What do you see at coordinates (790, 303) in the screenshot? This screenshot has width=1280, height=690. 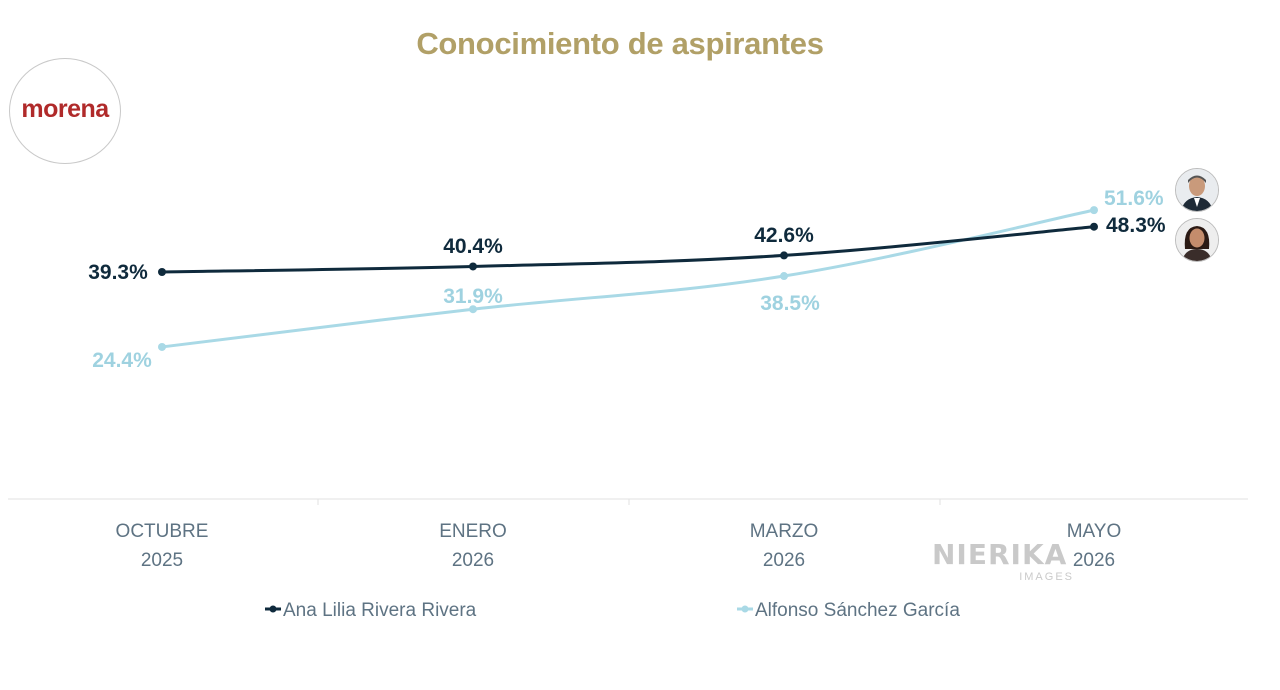 I see `data-label: 38.5%` at bounding box center [790, 303].